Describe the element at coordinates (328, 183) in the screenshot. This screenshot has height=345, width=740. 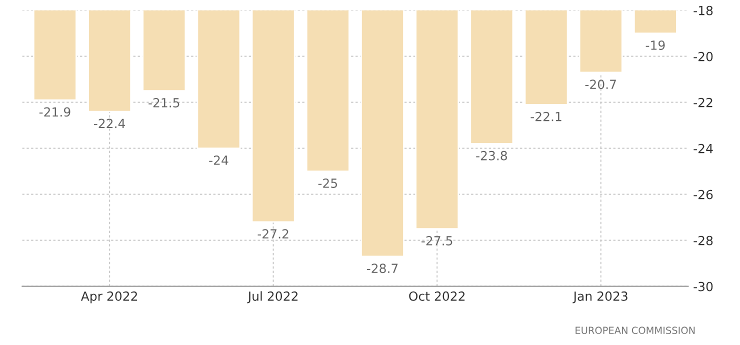
I see `data-label: -25` at that location.